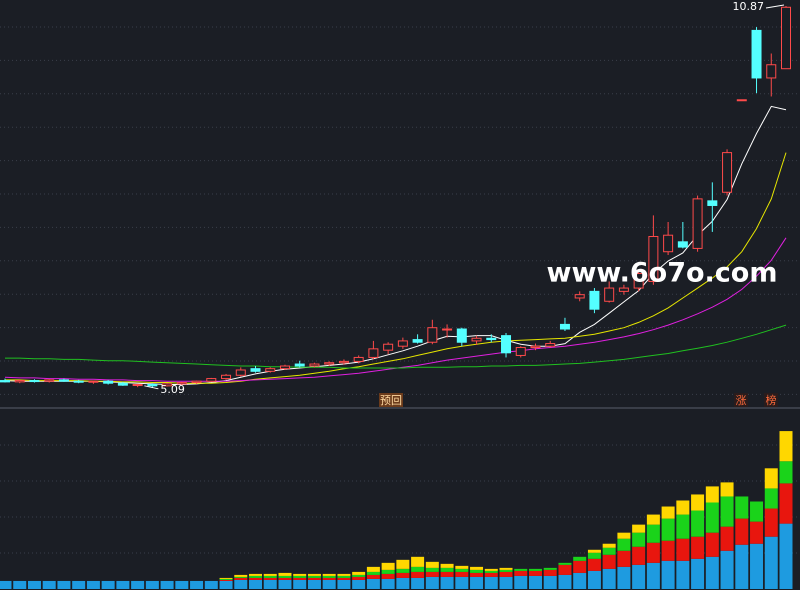 This screenshot has height=590, width=800. Describe the element at coordinates (396, 346) in the screenshot. I see `moving-average-line` at that location.